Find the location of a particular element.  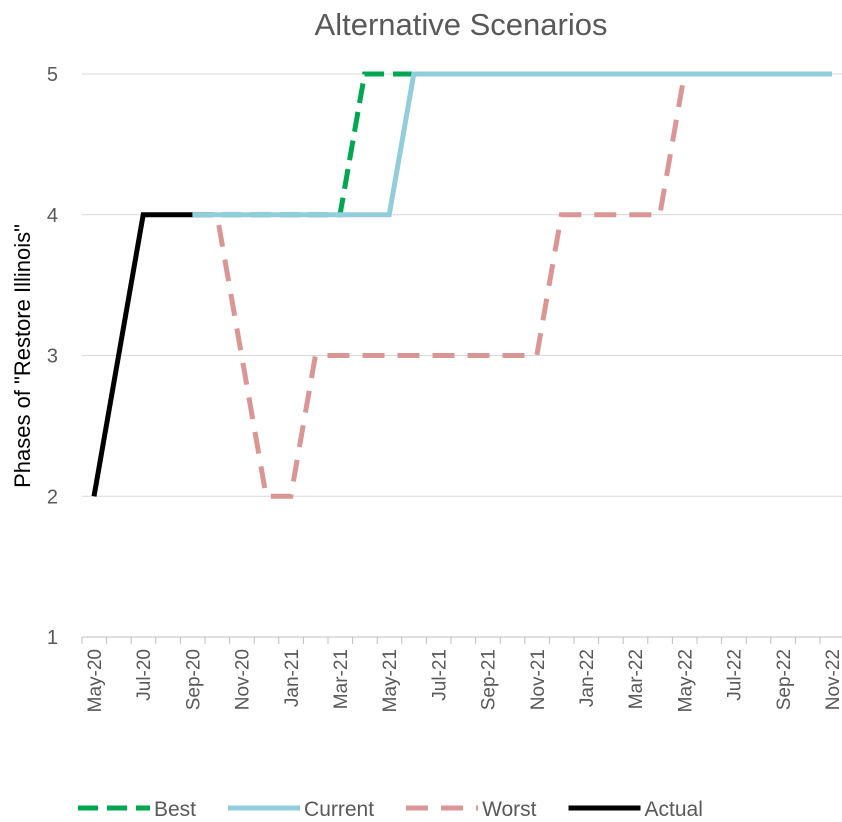

series-line-actual is located at coordinates (142, 354).